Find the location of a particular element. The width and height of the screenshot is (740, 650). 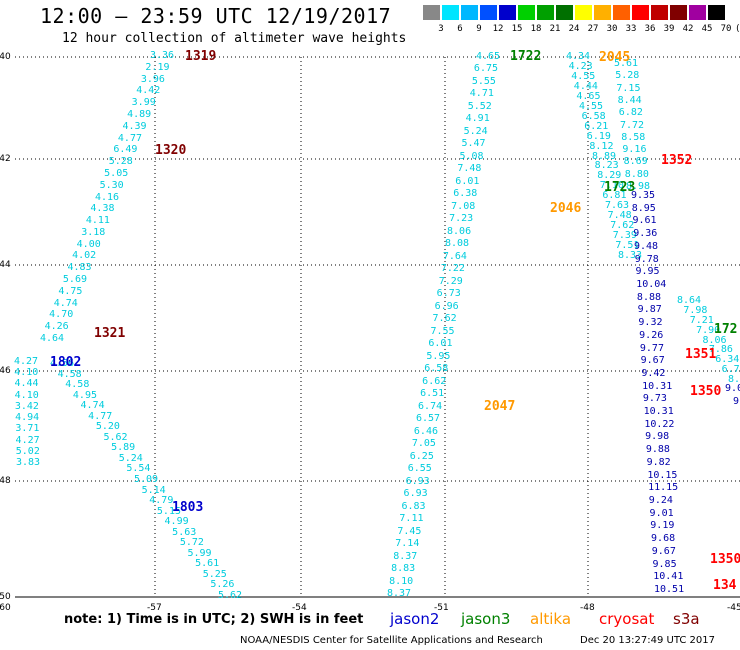

wave-height-value: 7.98 is located at coordinates (695, 310).